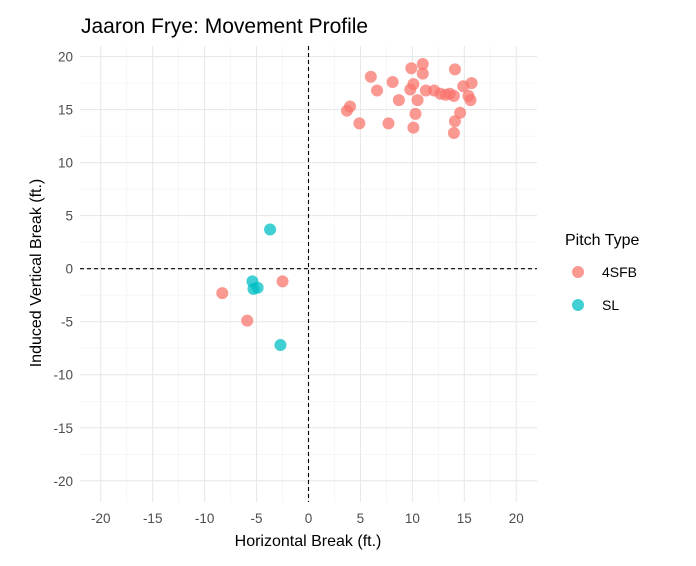 This screenshot has height=566, width=696. I want to click on y-tick-label: -5, so click(67, 322).